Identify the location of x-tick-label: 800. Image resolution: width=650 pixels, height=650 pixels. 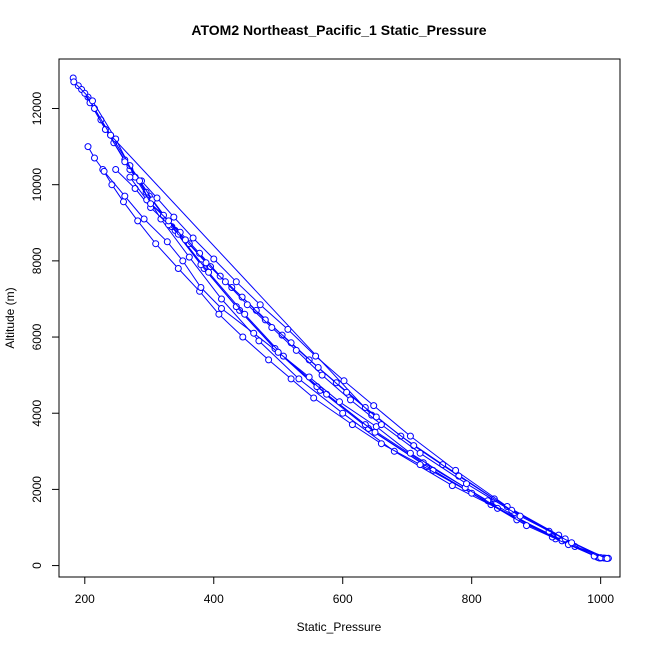
(472, 599).